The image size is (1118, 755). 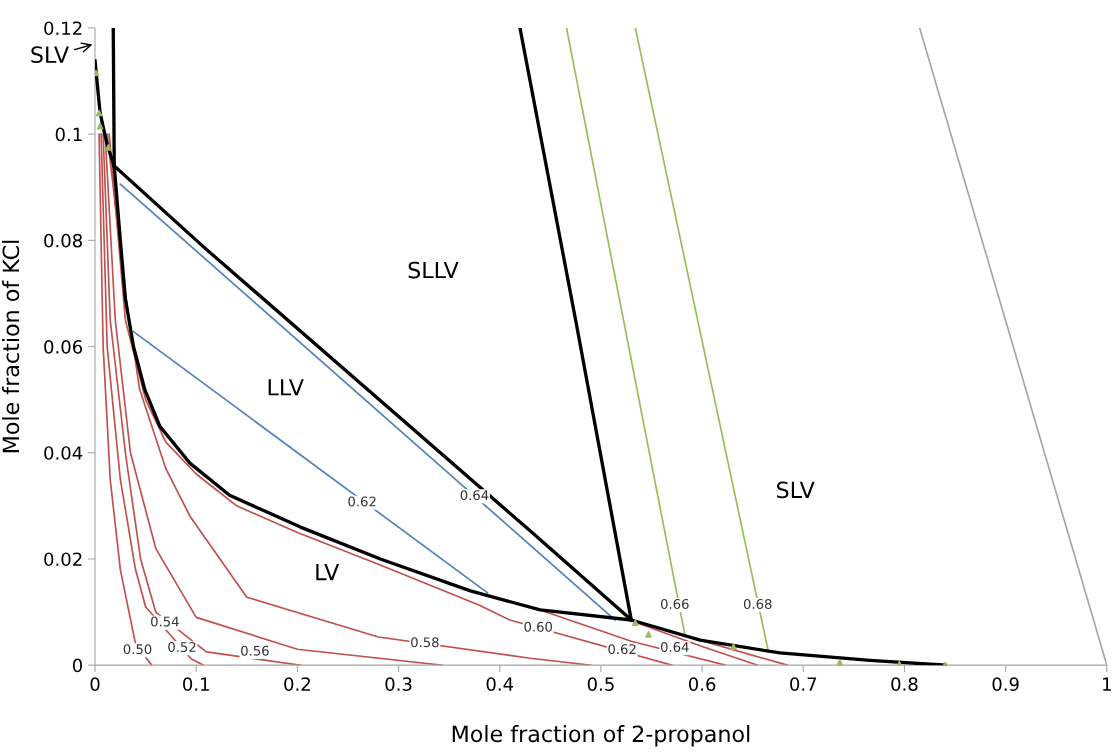 I want to click on annotation: 0.52, so click(x=182, y=647).